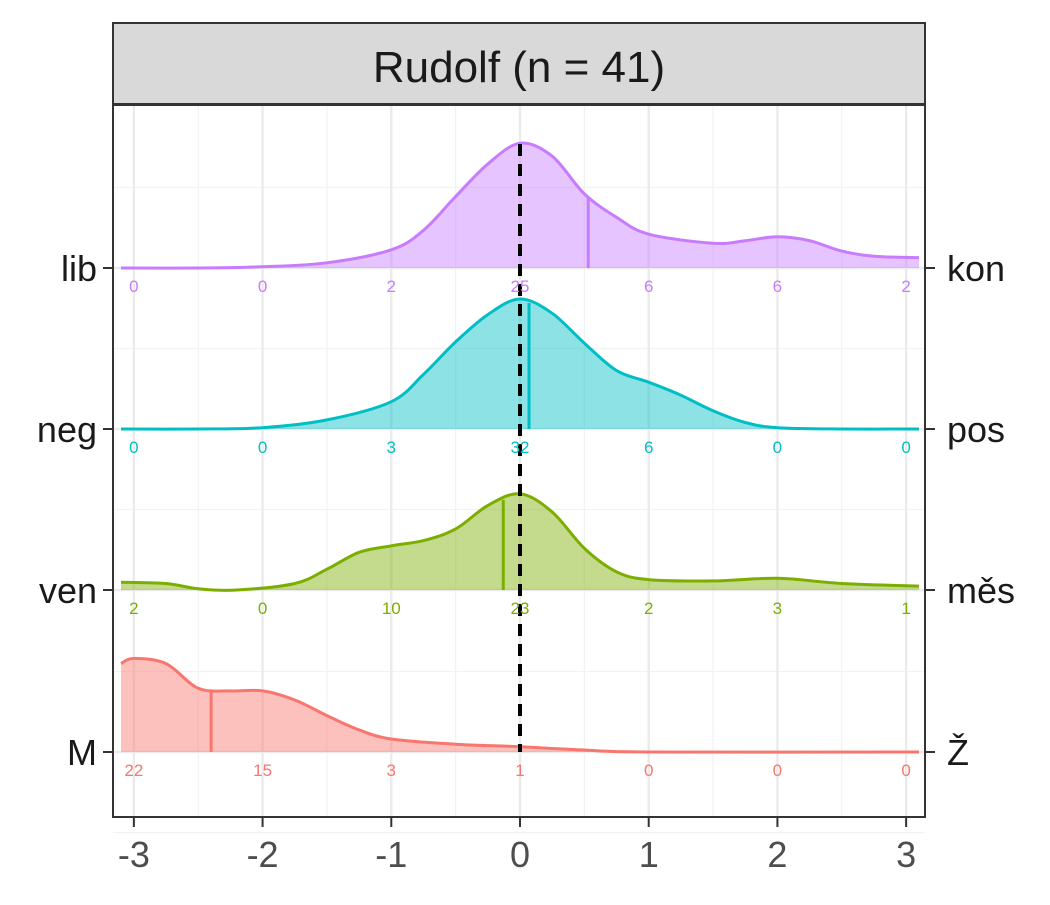 The height and width of the screenshot is (905, 1050). I want to click on x-axis-tick-label: -3, so click(134, 854).